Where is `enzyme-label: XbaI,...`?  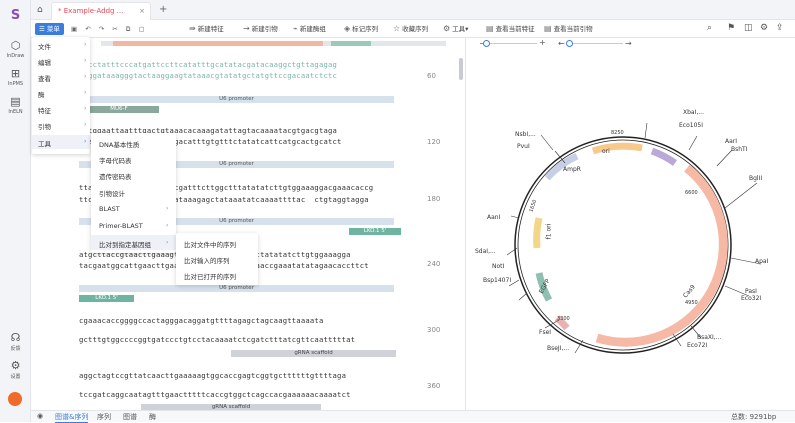
enzyme-label: XbaI,... is located at coordinates (693, 112).